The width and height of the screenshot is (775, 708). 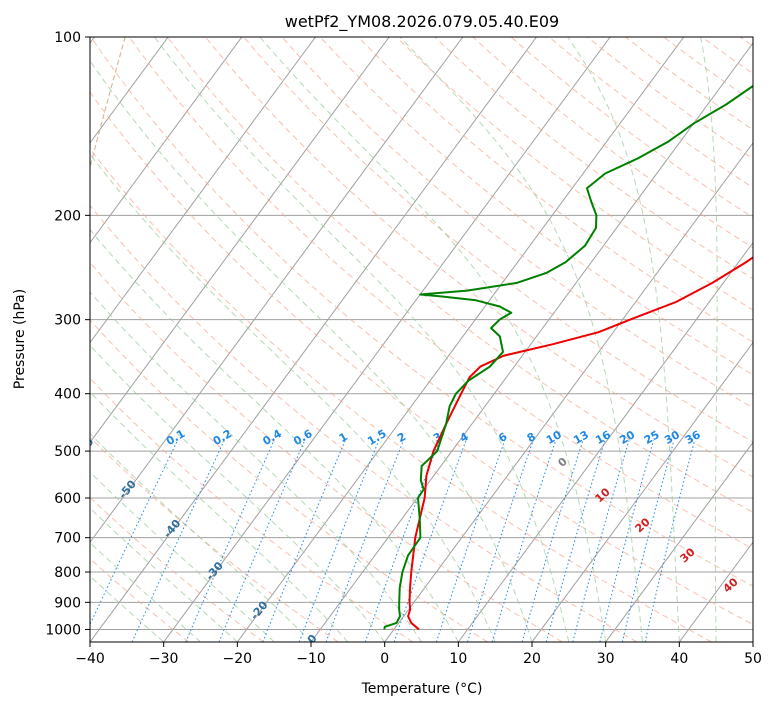 What do you see at coordinates (753, 659) in the screenshot?
I see `x-tick-label: 50` at bounding box center [753, 659].